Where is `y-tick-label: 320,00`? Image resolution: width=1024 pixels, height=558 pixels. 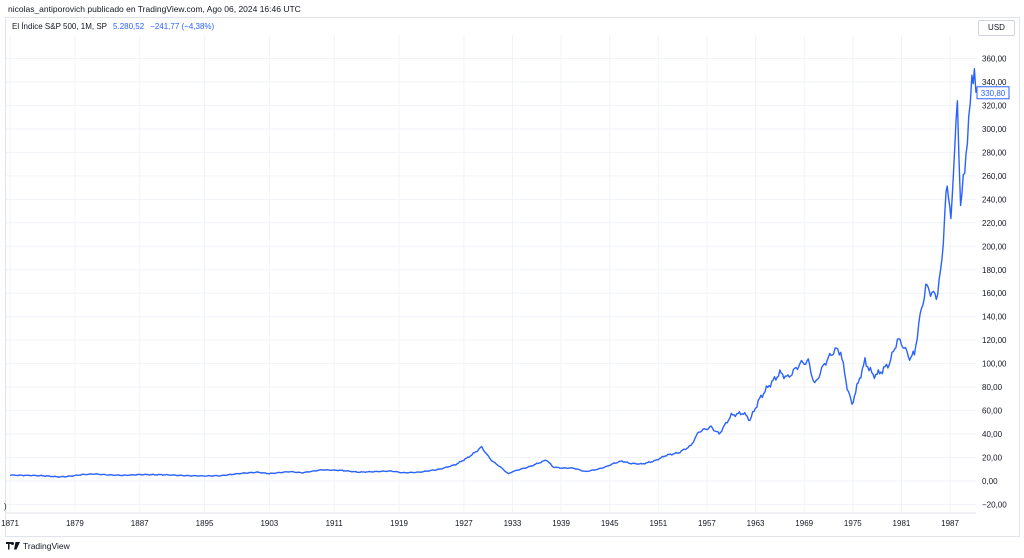
y-tick-label: 320,00 is located at coordinates (994, 105).